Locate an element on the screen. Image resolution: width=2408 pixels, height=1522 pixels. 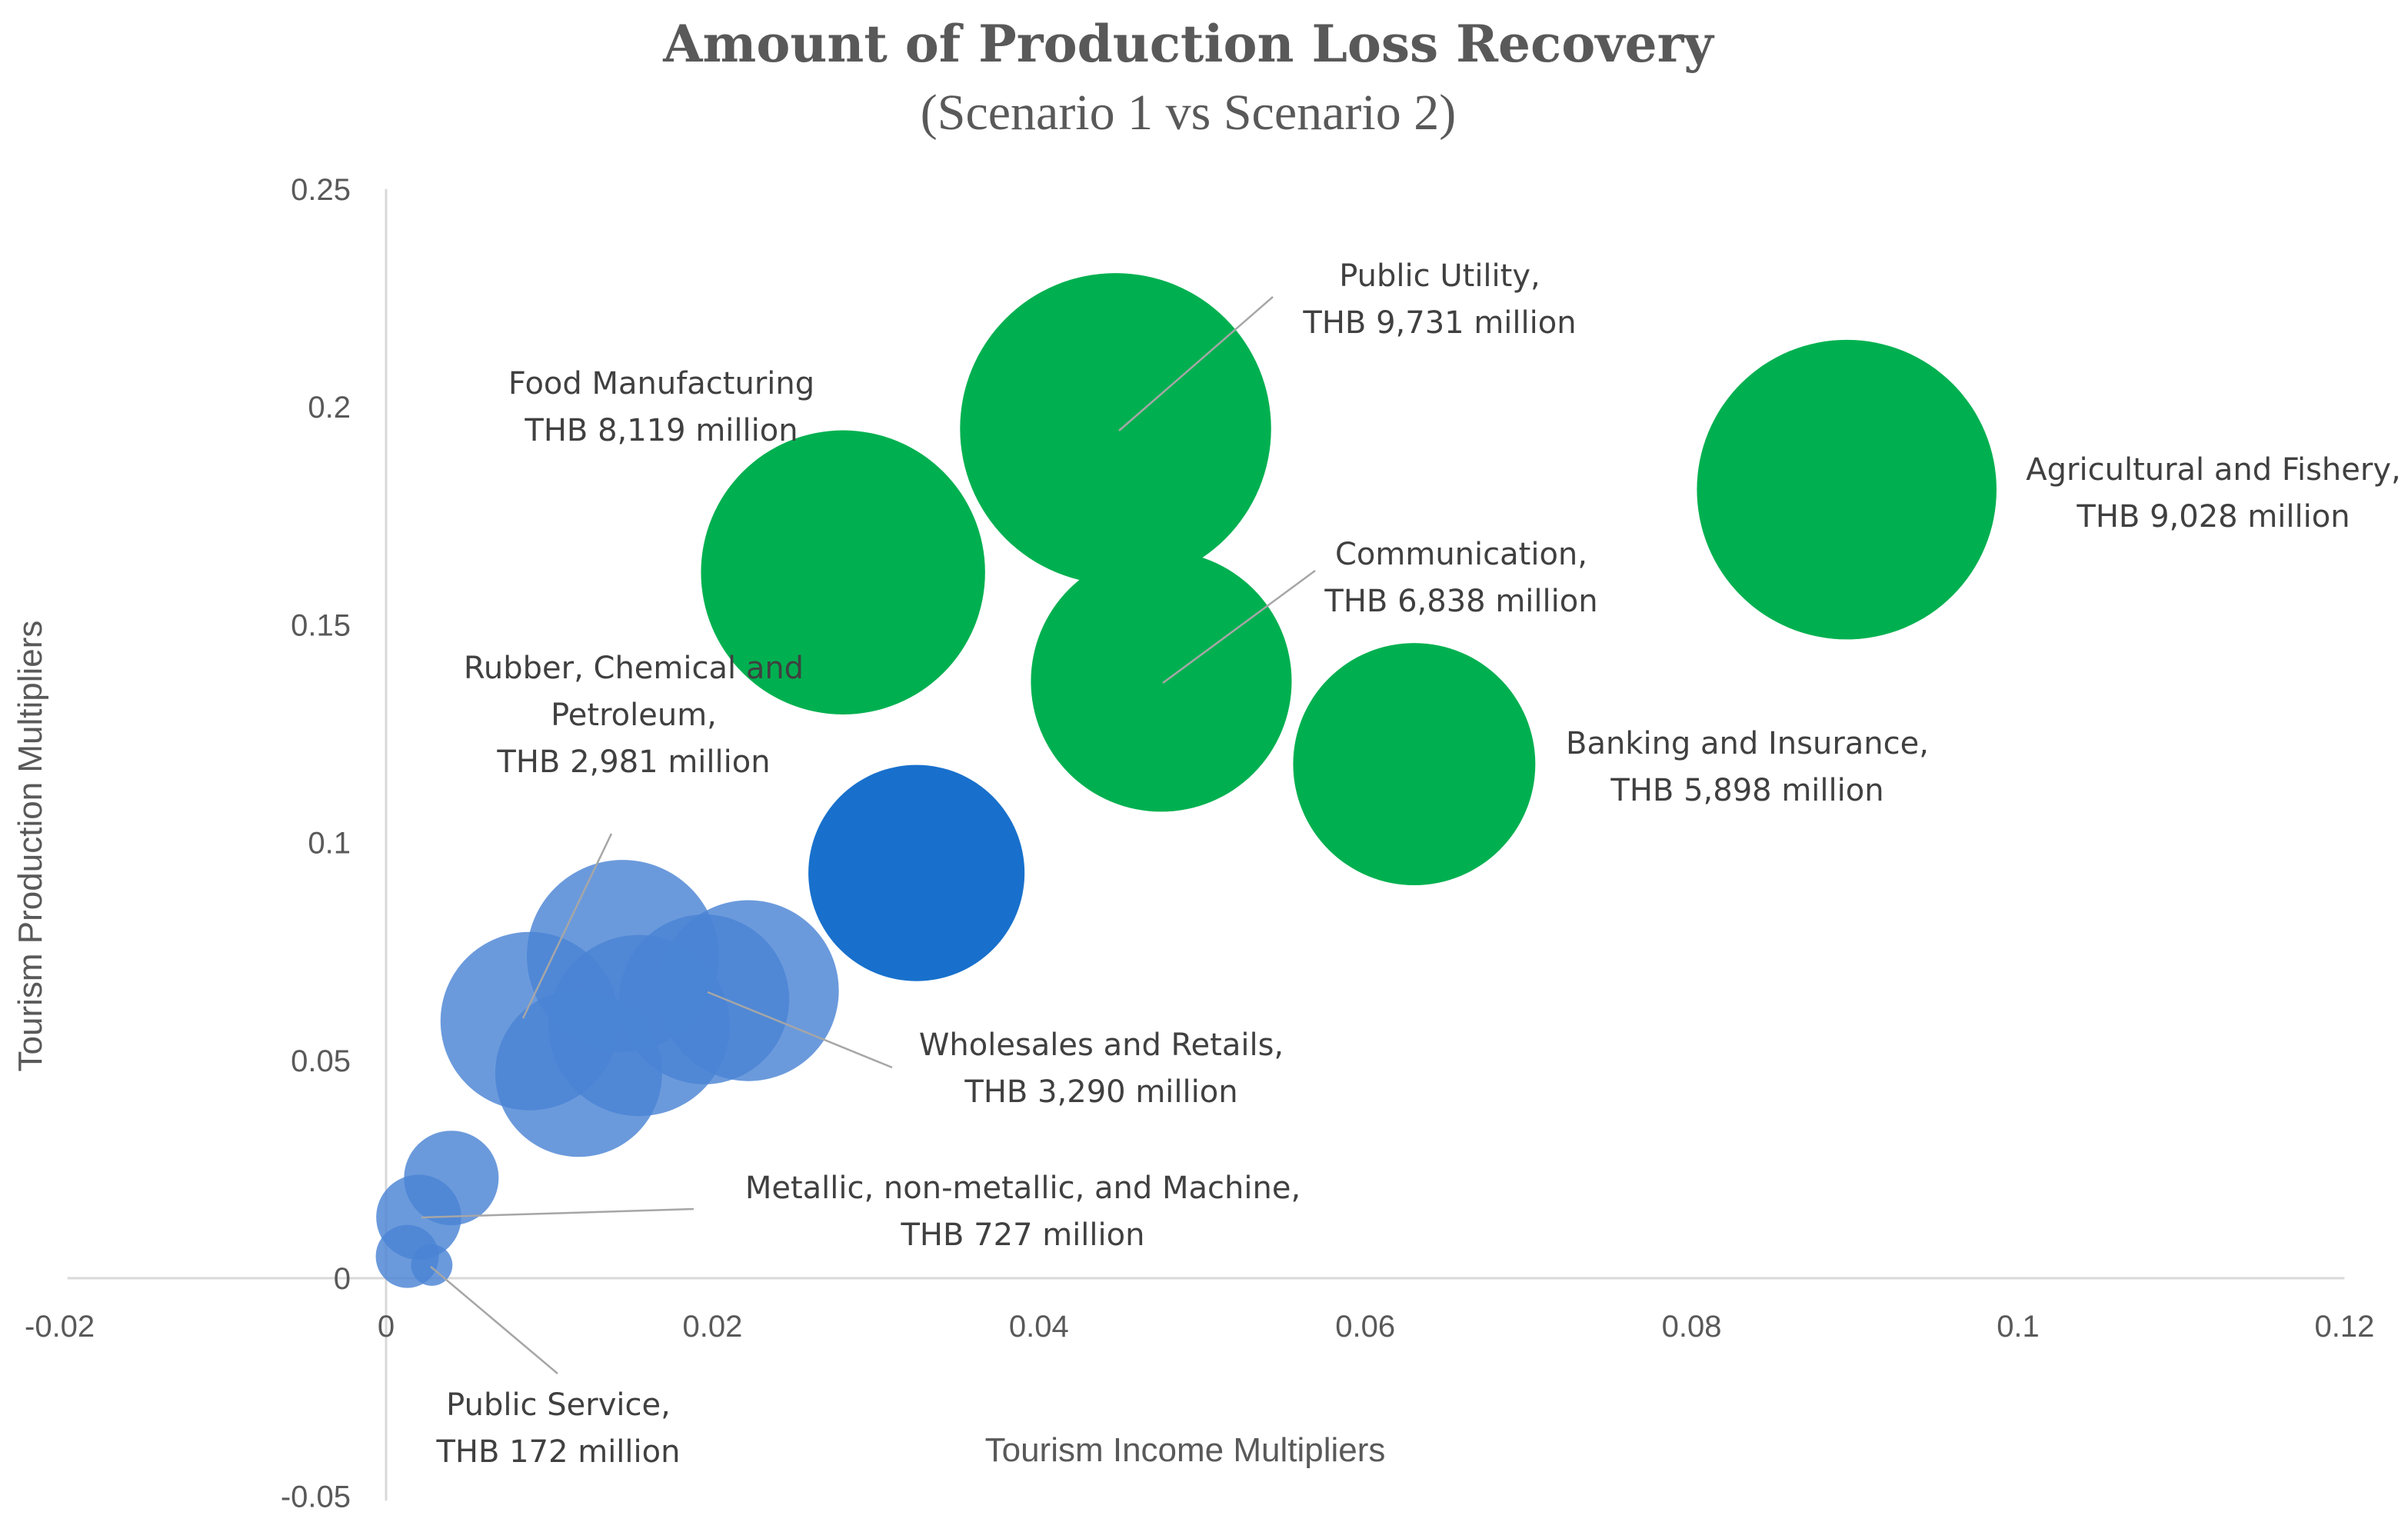
data-label: Public Service, is located at coordinates (558, 1405).